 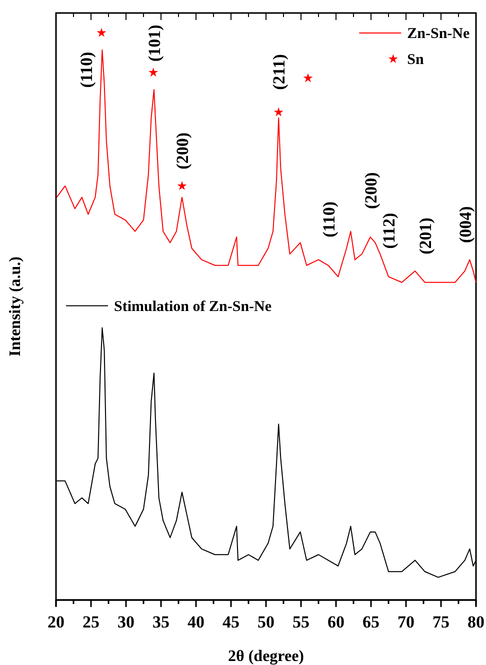 What do you see at coordinates (441, 622) in the screenshot?
I see `x-tick-label: 75` at bounding box center [441, 622].